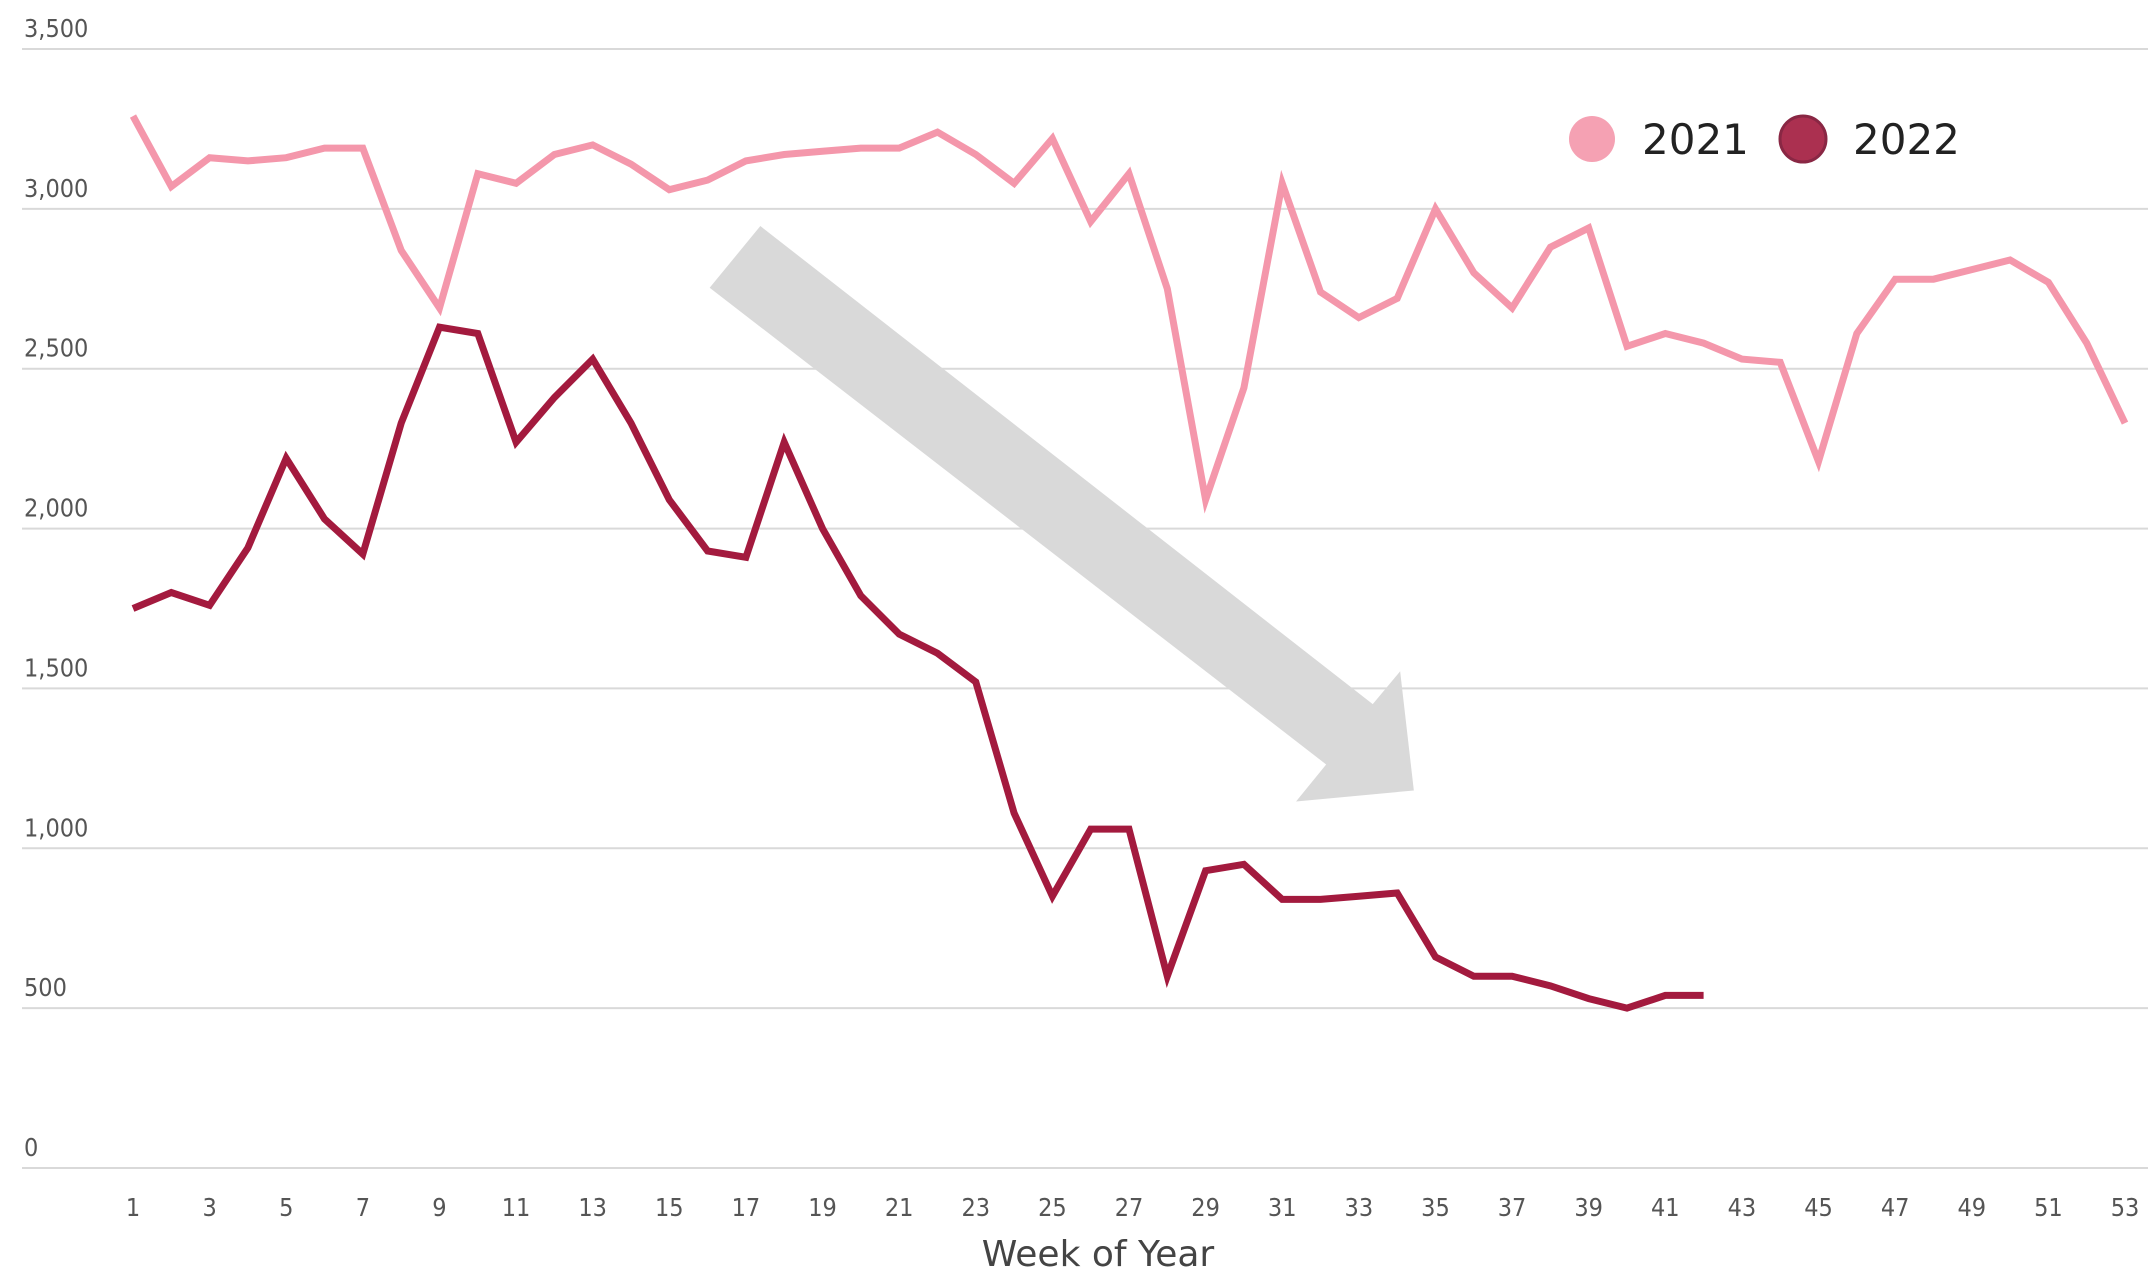 The image size is (2148, 1284). I want to click on x-tick-label: 25, so click(1052, 1207).